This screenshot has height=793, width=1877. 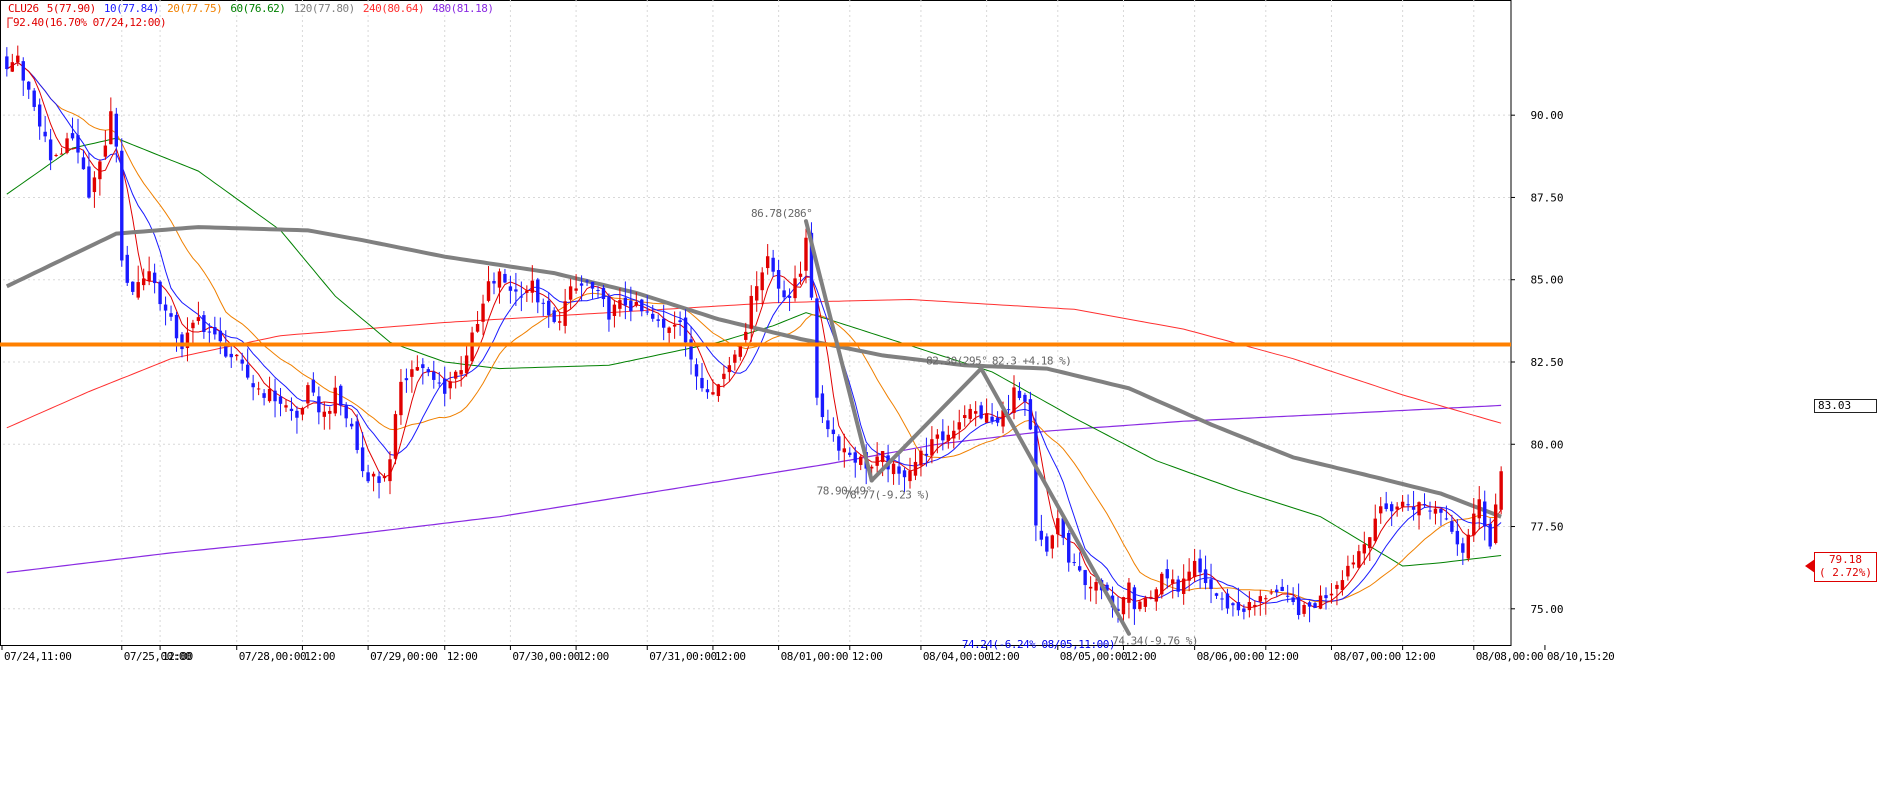 What do you see at coordinates (593, 656) in the screenshot?
I see `x-tick-label: 12:00` at bounding box center [593, 656].